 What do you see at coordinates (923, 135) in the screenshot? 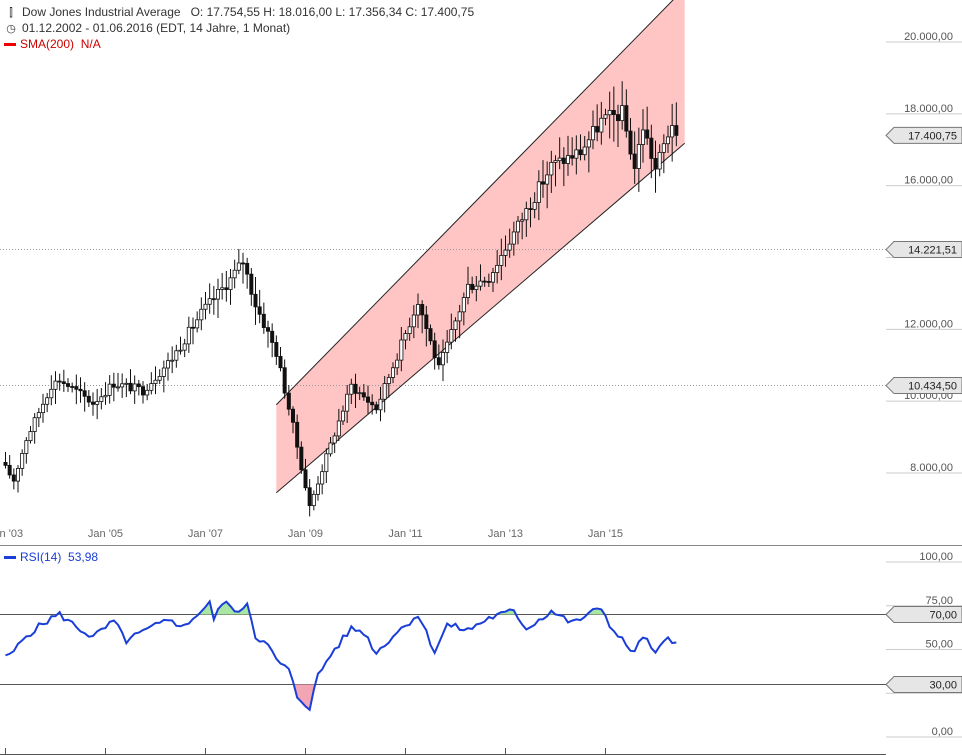
I see `last-close-tag` at bounding box center [923, 135].